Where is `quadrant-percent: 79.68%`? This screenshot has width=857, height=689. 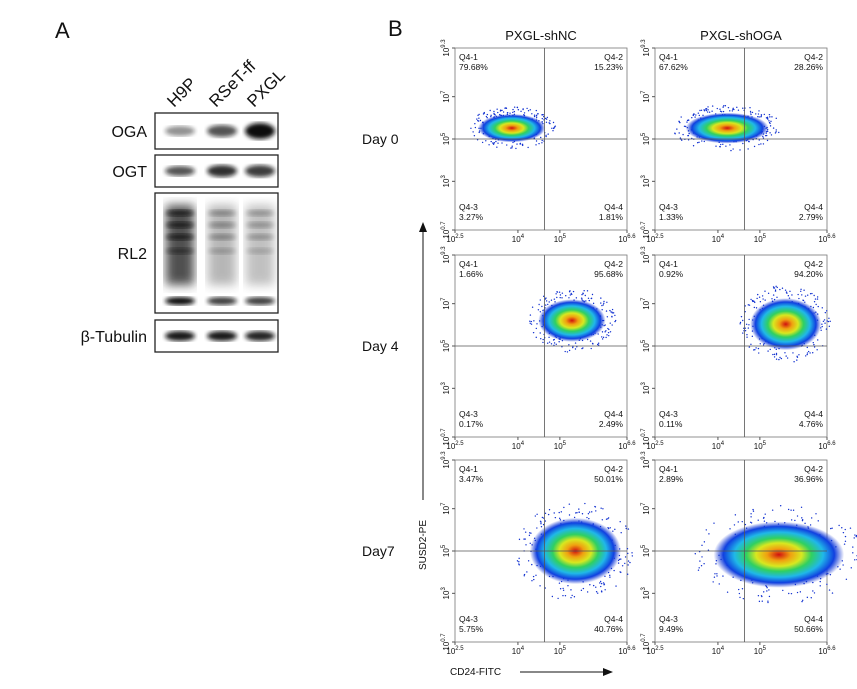 quadrant-percent: 79.68% is located at coordinates (473, 67).